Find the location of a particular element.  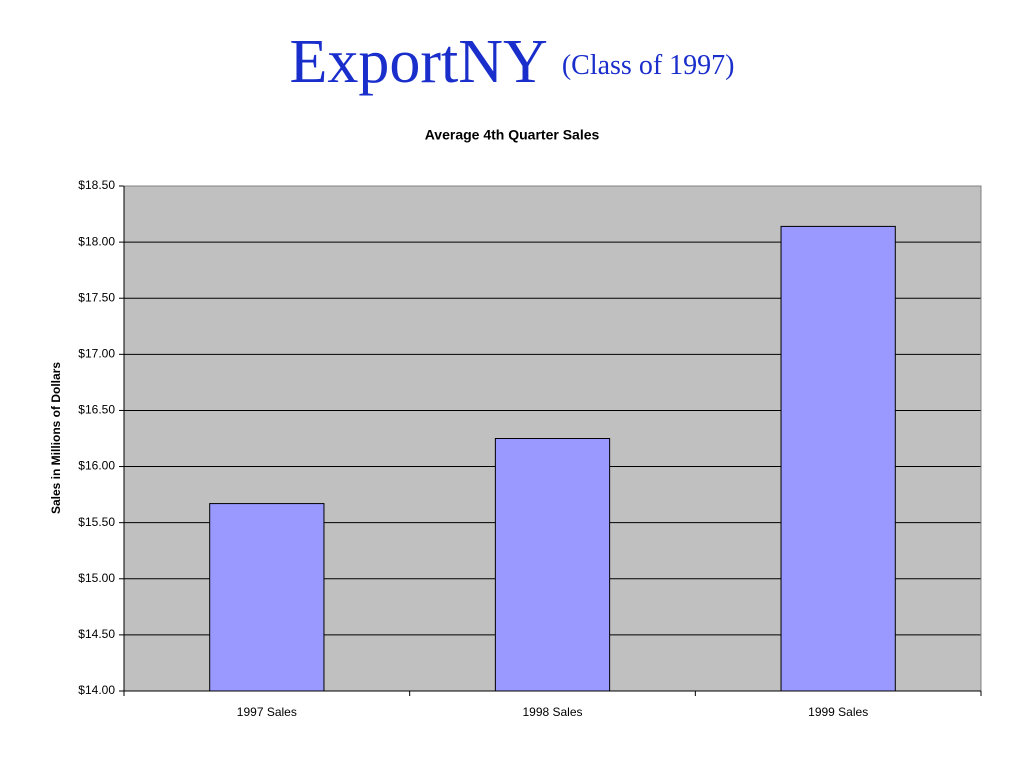

y-tick-label: $16.00 is located at coordinates (96, 466).